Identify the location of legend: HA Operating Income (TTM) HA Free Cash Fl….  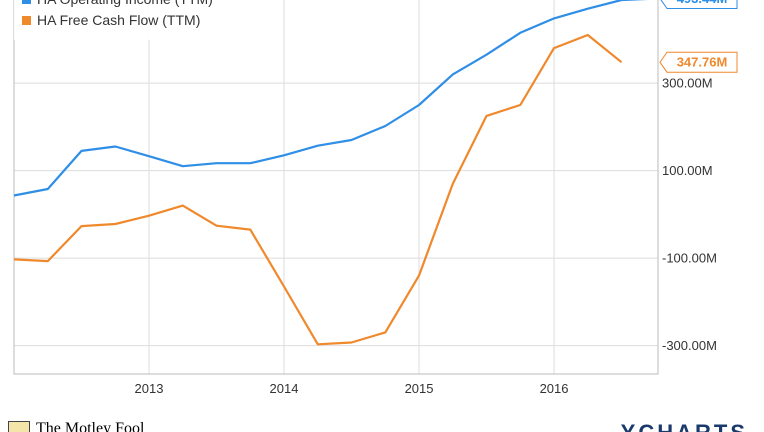
(135, 20).